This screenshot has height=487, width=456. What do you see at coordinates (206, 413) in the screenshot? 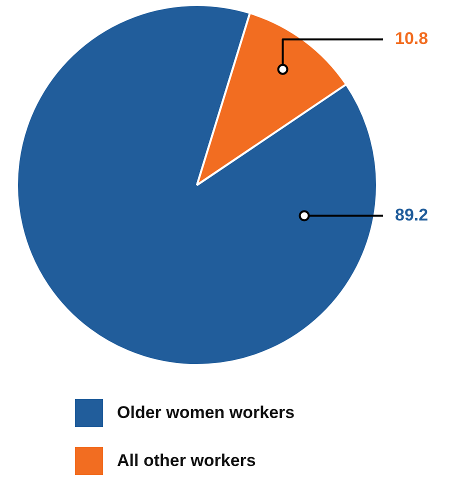
I see `legend-label: Older women workers` at bounding box center [206, 413].